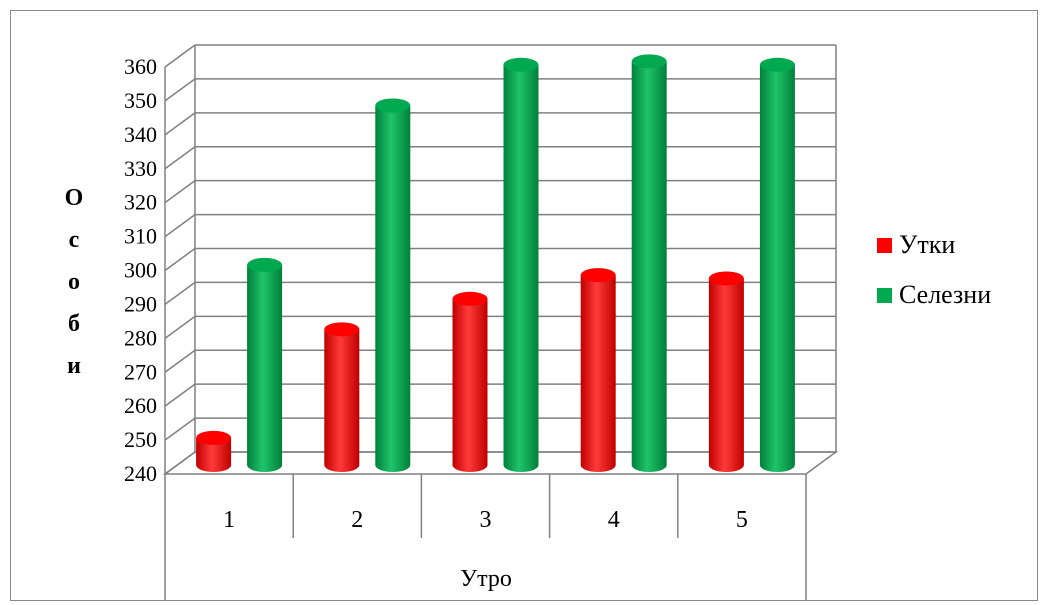 The height and width of the screenshot is (605, 1048). I want to click on bar-Утки-3, so click(470, 381).